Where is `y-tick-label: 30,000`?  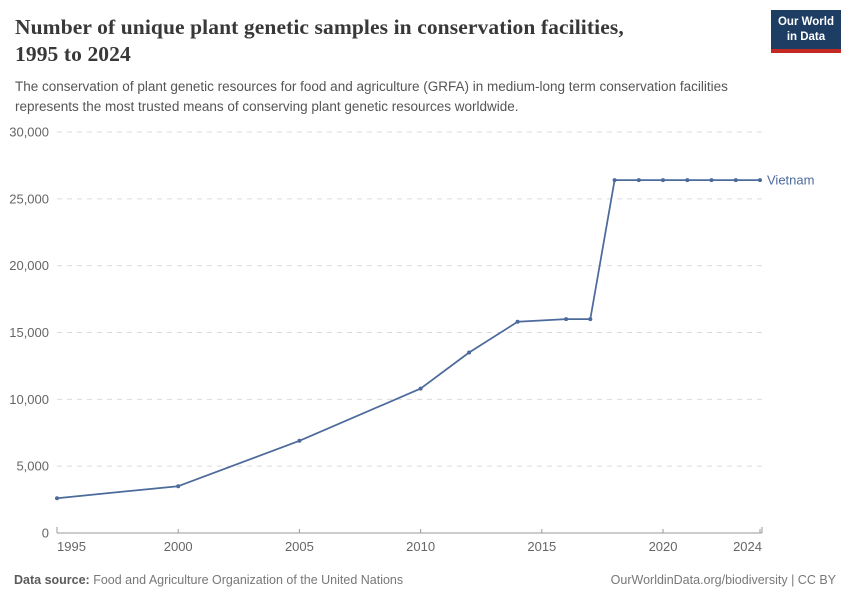
y-tick-label: 30,000 is located at coordinates (29, 132).